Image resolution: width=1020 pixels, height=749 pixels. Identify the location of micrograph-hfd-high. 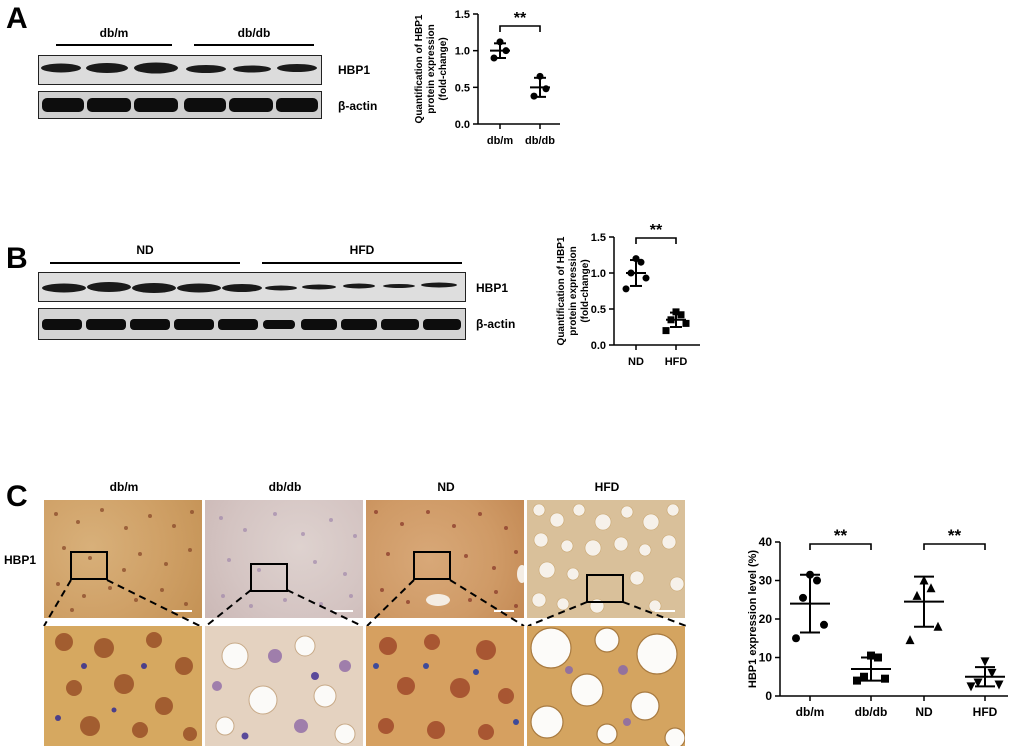
(606, 686).